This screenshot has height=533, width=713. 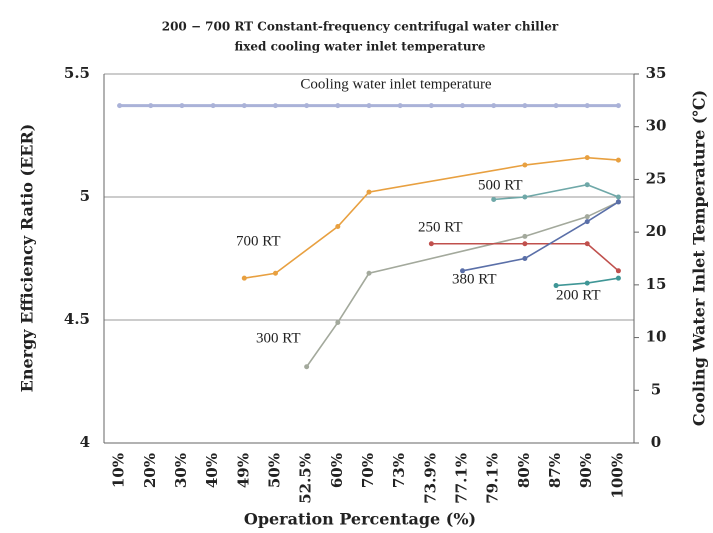 What do you see at coordinates (396, 84) in the screenshot?
I see `series-label: Cooling water inlet temperature` at bounding box center [396, 84].